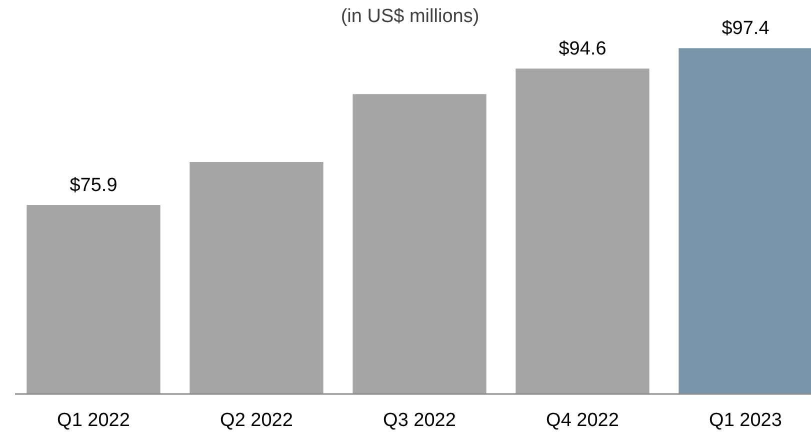  Describe the element at coordinates (93, 420) in the screenshot. I see `x-tick-label: Q1 2022` at that location.